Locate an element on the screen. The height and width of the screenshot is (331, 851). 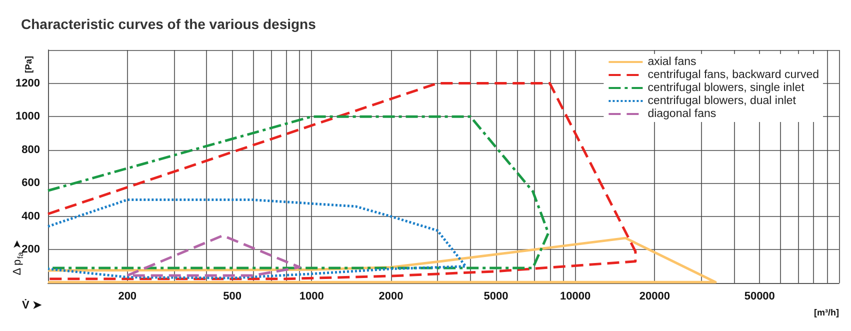
y-tick-label: 600 is located at coordinates (31, 183).